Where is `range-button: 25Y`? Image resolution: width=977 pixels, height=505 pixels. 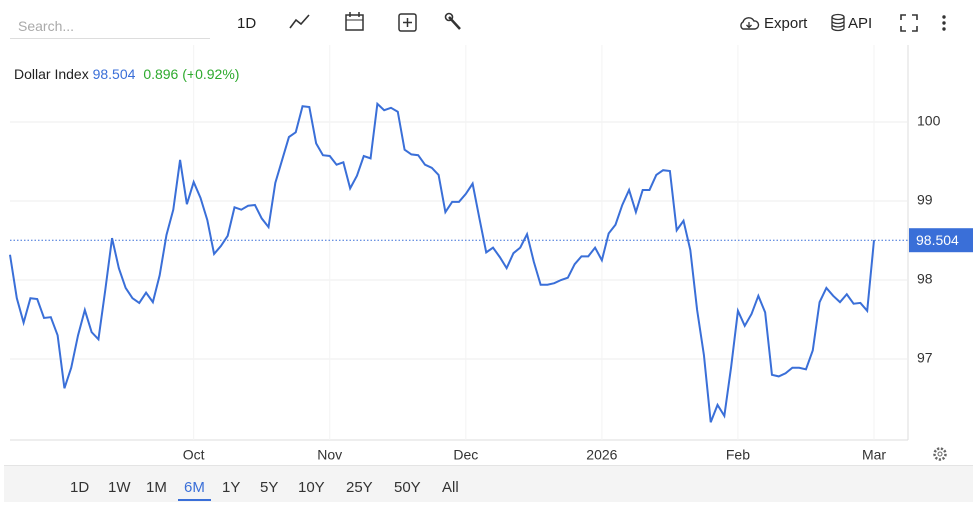
range-button: 25Y is located at coordinates (359, 487).